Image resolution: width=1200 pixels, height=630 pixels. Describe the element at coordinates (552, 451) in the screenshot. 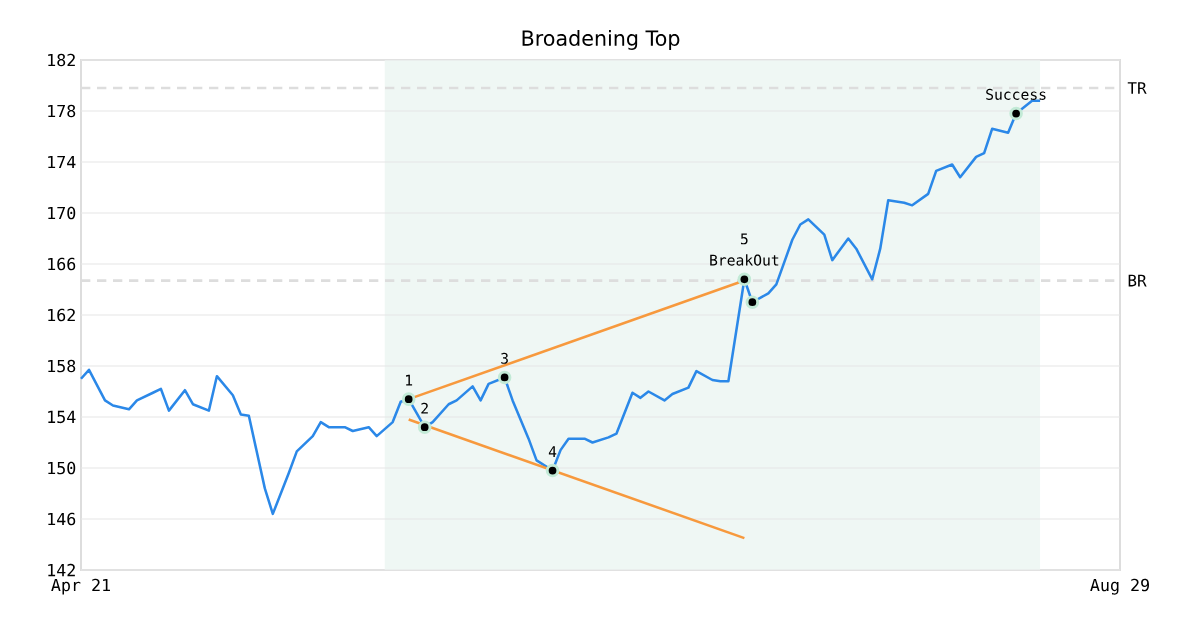

I see `annotation: 4` at that location.